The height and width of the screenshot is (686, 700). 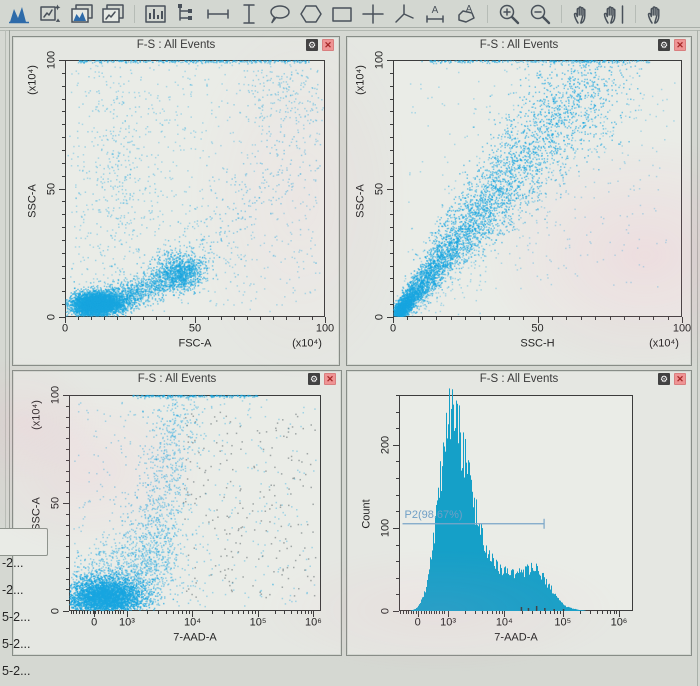 What do you see at coordinates (156, 14) in the screenshot?
I see `statistics-icon` at bounding box center [156, 14].